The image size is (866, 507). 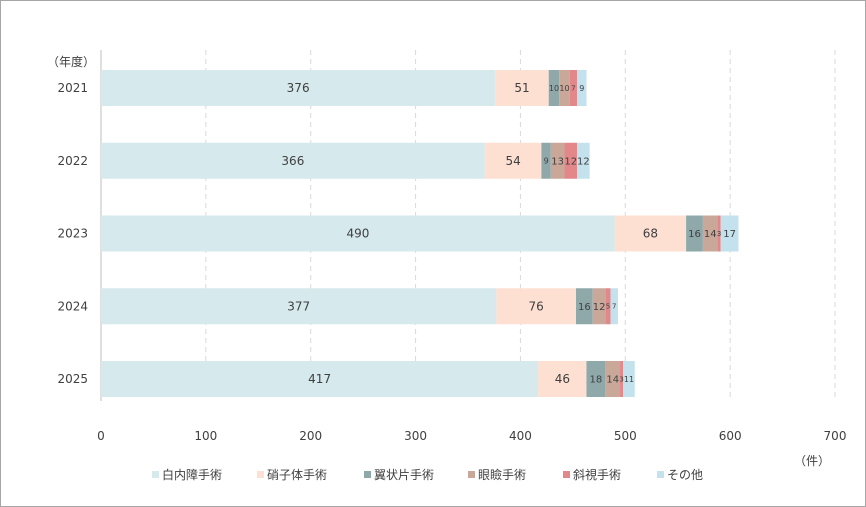 I want to click on data-label: 51, so click(x=521, y=88).